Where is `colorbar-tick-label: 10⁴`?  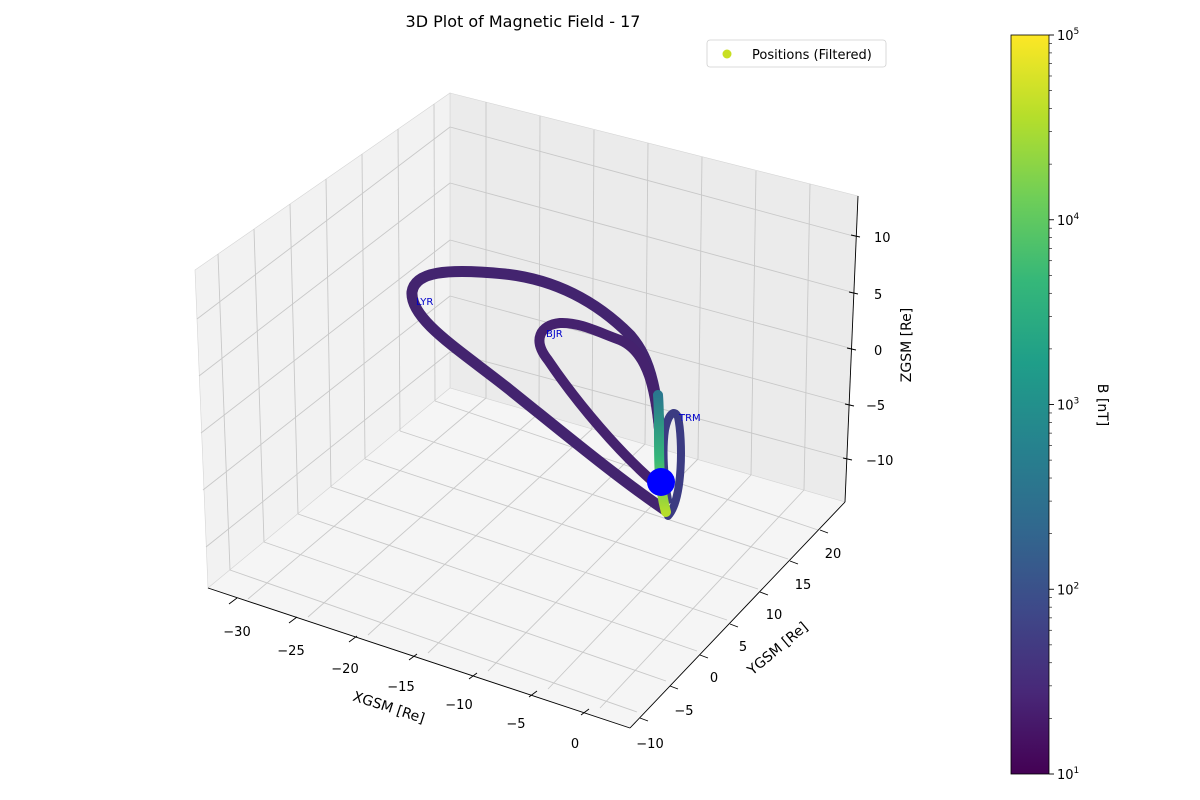 colorbar-tick-label: 10⁴ is located at coordinates (1068, 220).